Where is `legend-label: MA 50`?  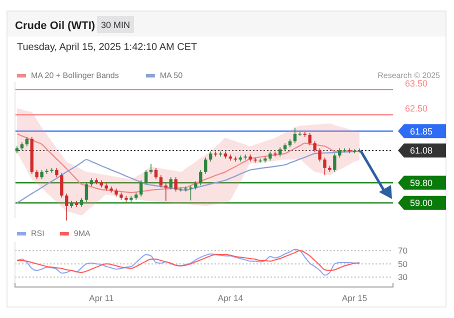
legend-label: MA 50 is located at coordinates (172, 75).